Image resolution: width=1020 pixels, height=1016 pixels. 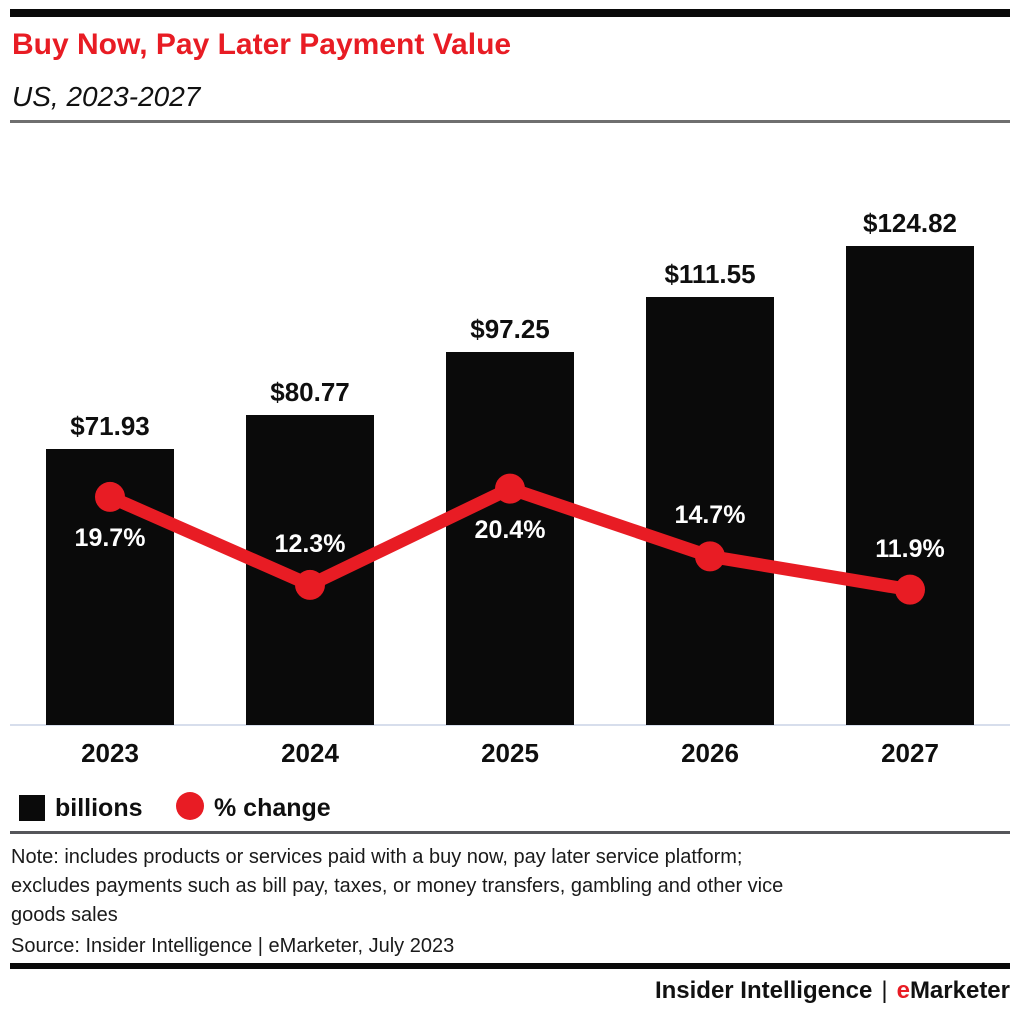 What do you see at coordinates (510, 529) in the screenshot?
I see `pct-change-label-2025: 20.4%` at bounding box center [510, 529].